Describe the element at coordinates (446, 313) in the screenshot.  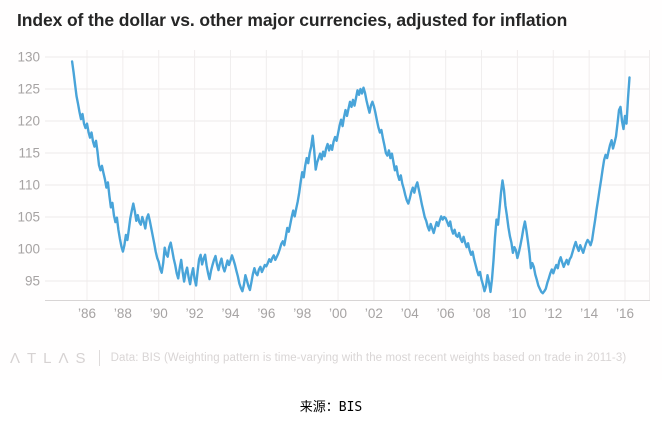
I see `x-axis-tick-label: ’06` at that location.